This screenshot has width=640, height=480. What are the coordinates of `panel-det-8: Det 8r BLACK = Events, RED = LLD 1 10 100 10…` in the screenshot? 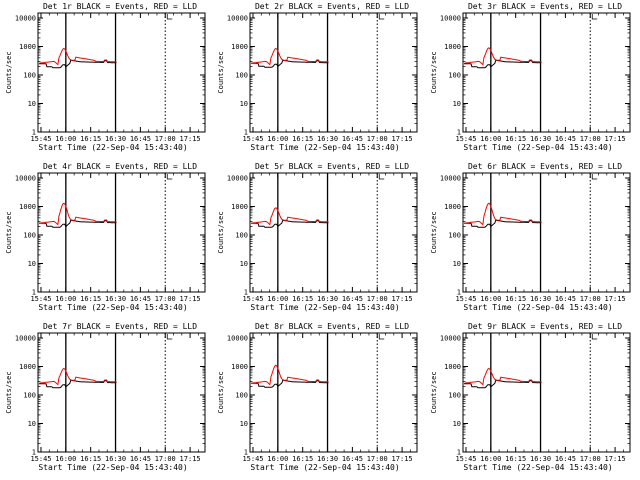 It's located at (317, 397).